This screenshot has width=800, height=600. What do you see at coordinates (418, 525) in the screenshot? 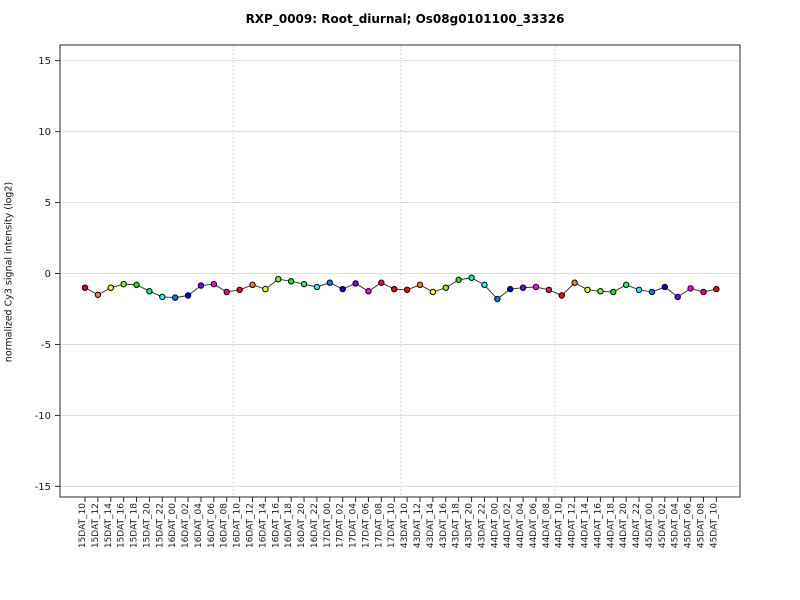
I see `x-tick-label: 43DAT_12` at bounding box center [418, 525].